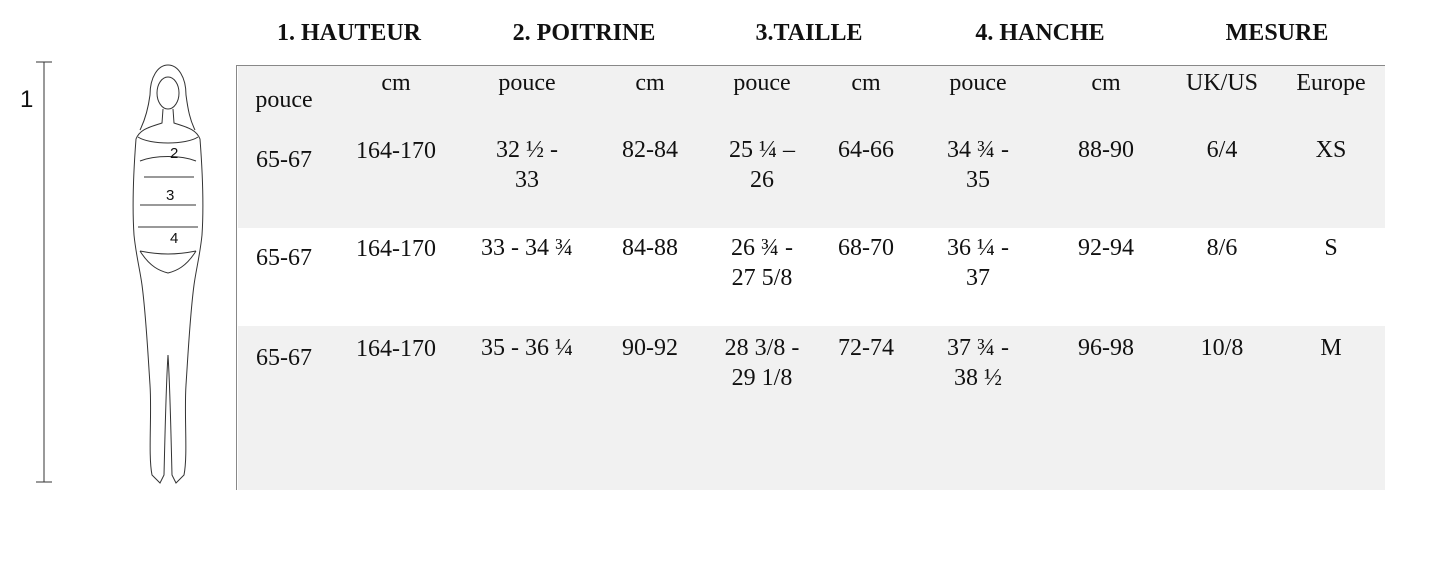  What do you see at coordinates (1331, 150) in the screenshot?
I see `table-cell: XS` at bounding box center [1331, 150].